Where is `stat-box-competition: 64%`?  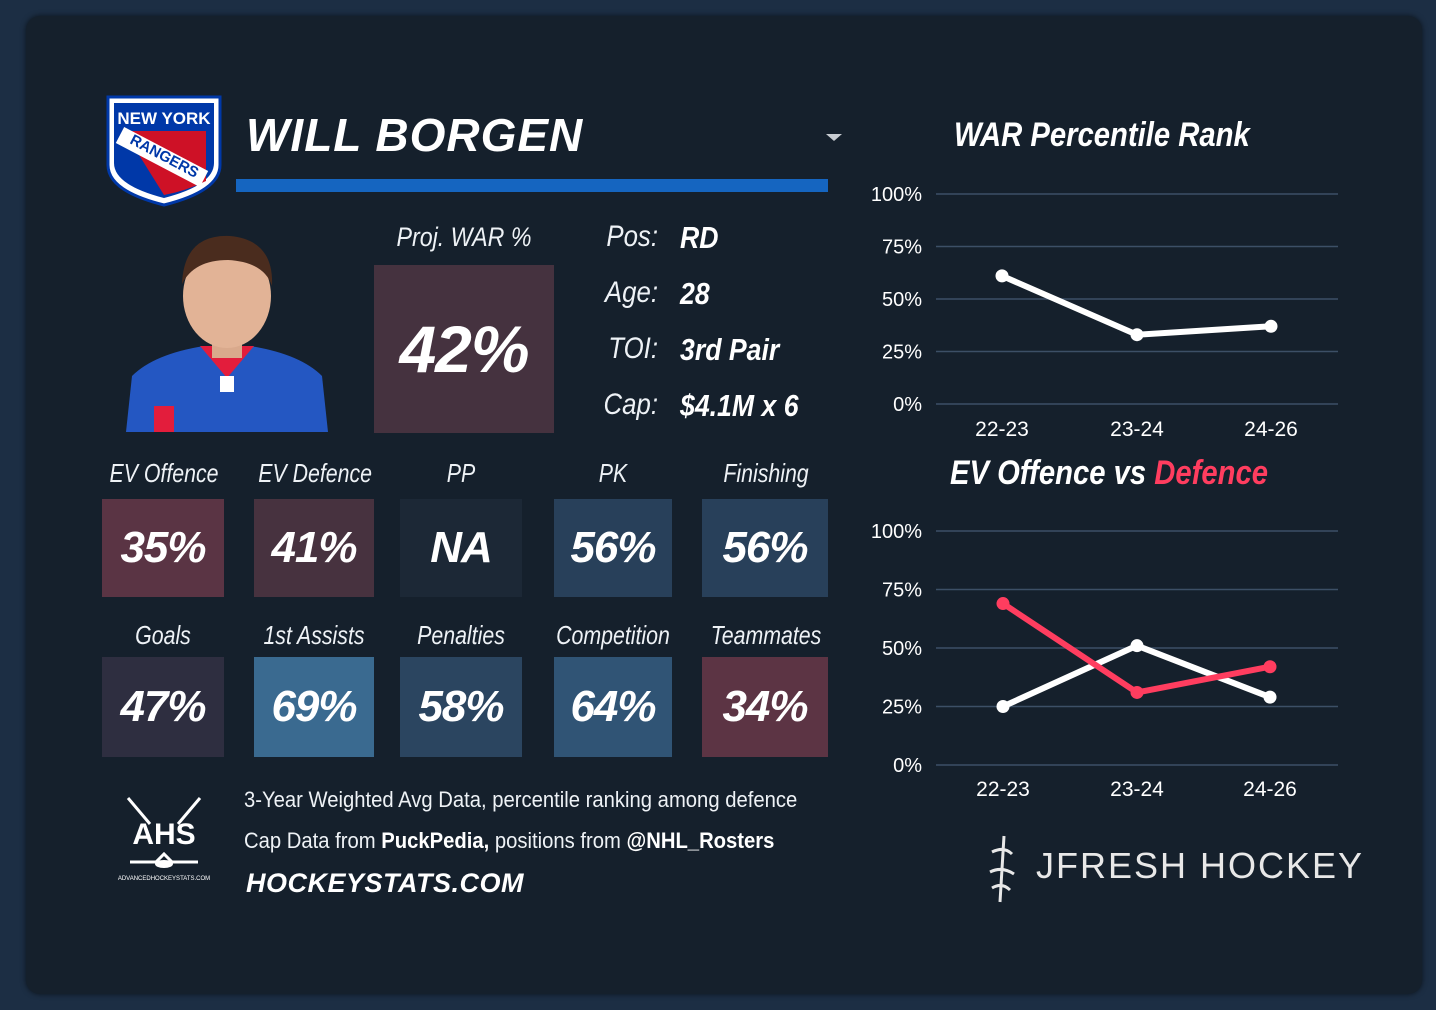 stat-box-competition: 64% is located at coordinates (613, 707).